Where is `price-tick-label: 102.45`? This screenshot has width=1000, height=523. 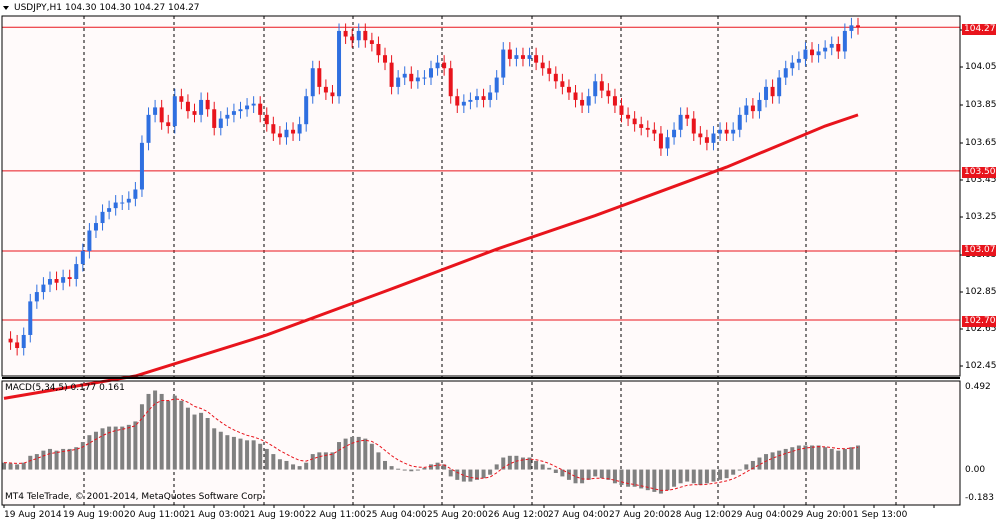
price-tick-label: 102.45 is located at coordinates (981, 366).